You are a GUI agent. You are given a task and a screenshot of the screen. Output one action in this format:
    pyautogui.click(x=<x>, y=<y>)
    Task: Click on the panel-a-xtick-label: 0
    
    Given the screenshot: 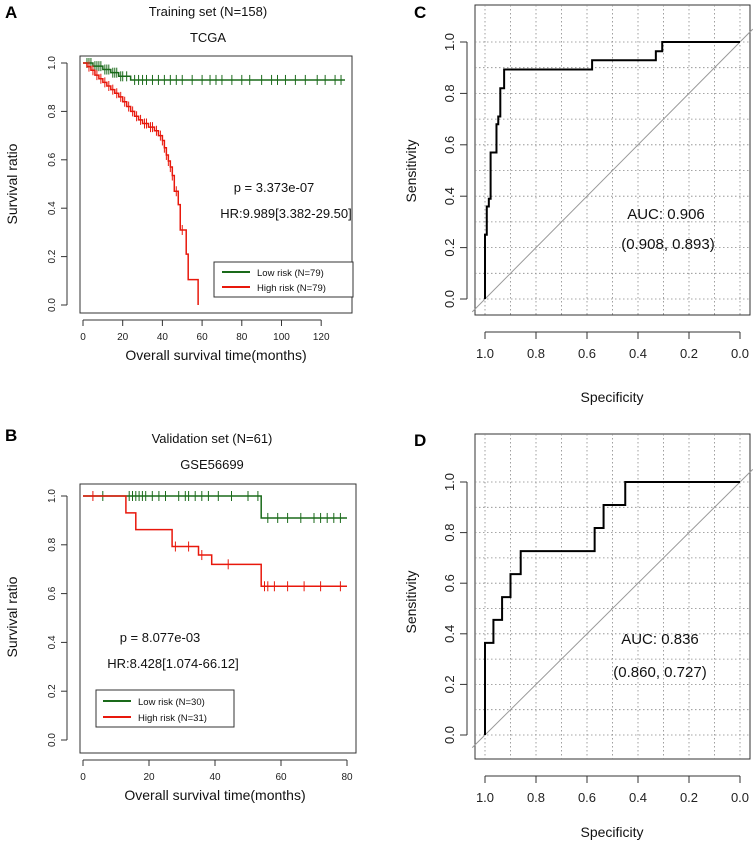 What is the action you would take?
    pyautogui.click(x=83, y=337)
    